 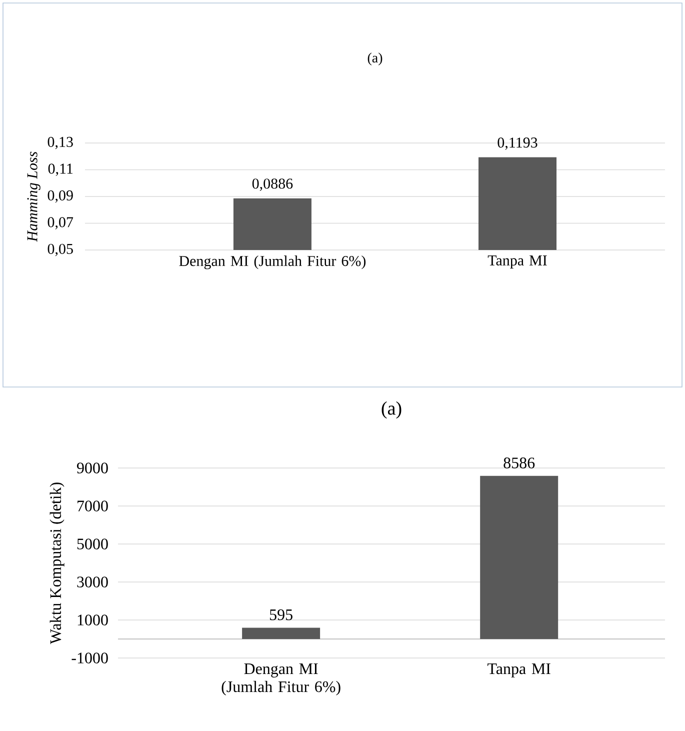 I want to click on y-tick-label: 0,09, so click(x=60, y=196).